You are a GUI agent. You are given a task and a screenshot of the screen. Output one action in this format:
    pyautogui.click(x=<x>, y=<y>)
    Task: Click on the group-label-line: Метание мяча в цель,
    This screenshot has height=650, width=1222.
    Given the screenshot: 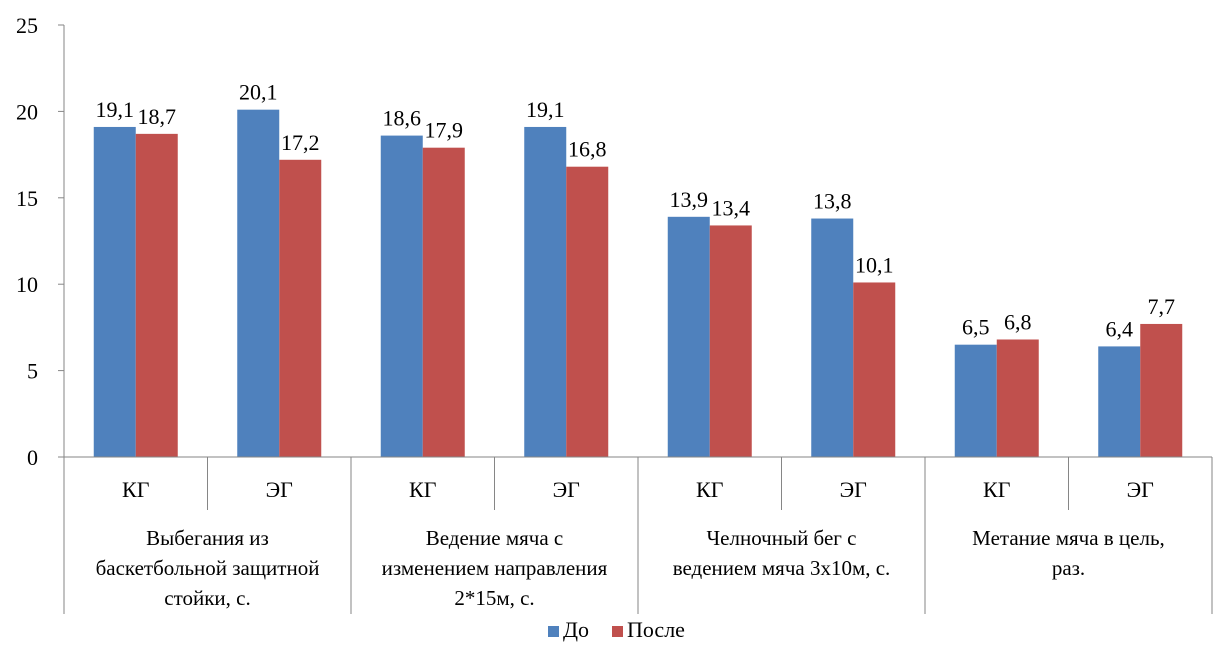 What is the action you would take?
    pyautogui.click(x=1068, y=538)
    